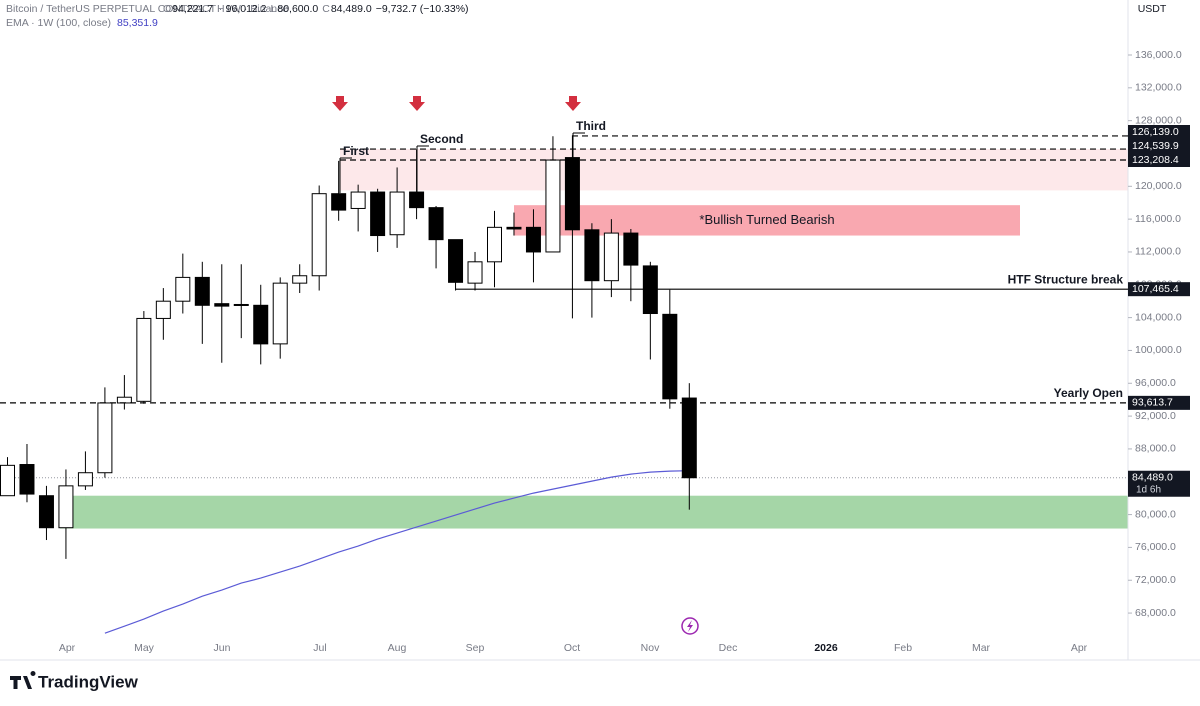 The height and width of the screenshot is (706, 1200). Describe the element at coordinates (826, 648) in the screenshot. I see `x-tick-label: 2026` at that location.